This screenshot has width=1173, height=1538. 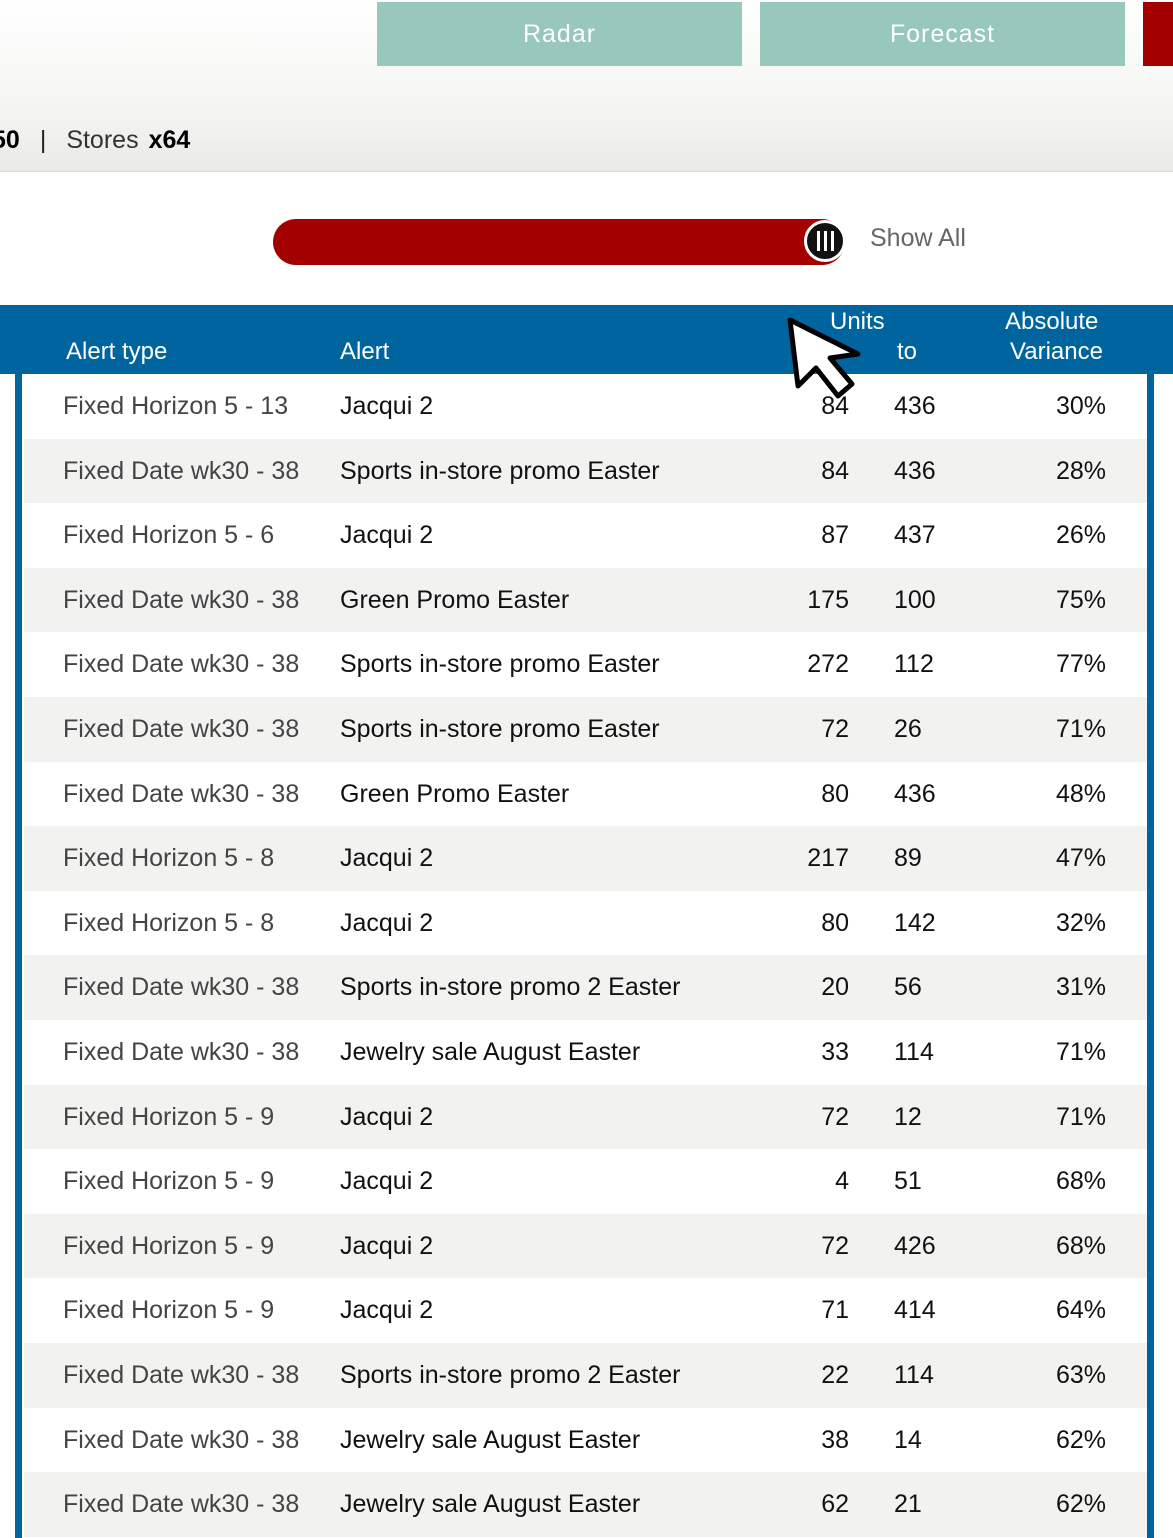 What do you see at coordinates (918, 238) in the screenshot?
I see `show-all-label: Show All` at bounding box center [918, 238].